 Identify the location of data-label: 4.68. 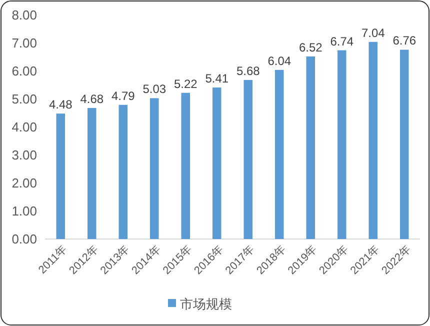
(92, 99).